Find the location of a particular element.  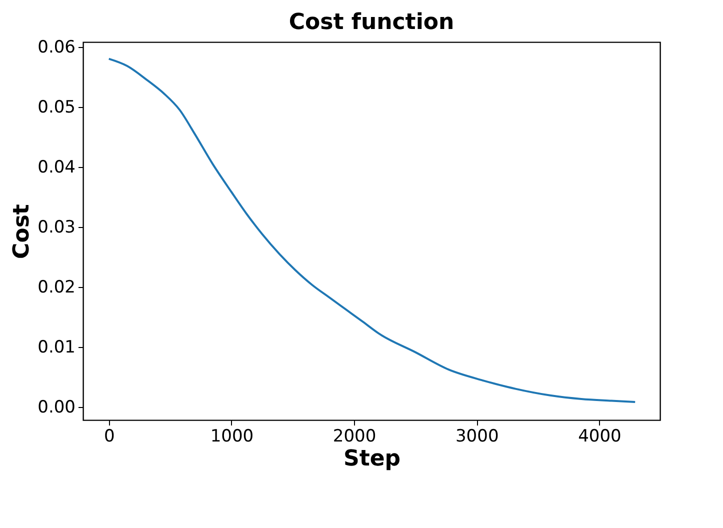

x-tick-label: 0 is located at coordinates (109, 436).